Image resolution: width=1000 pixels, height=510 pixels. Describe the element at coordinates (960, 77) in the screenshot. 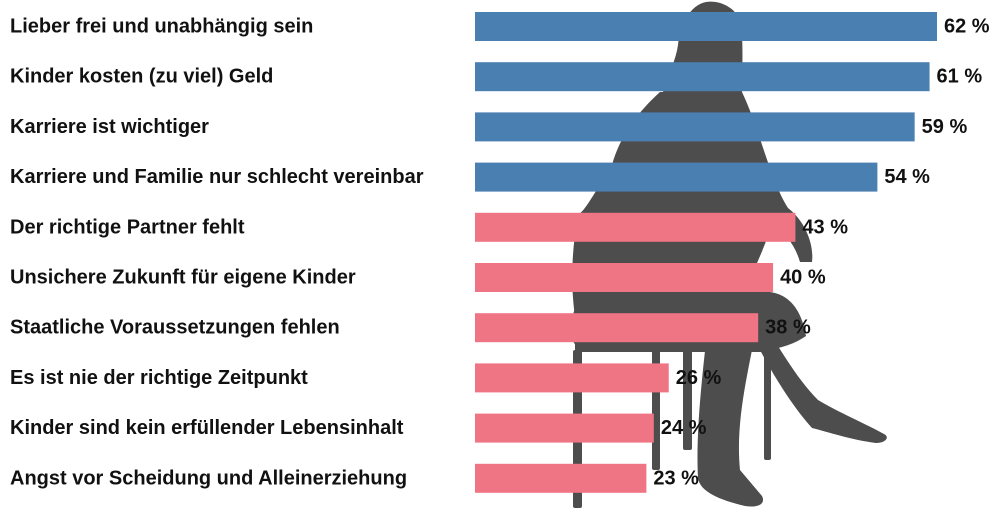

I see `value-label: 61 %` at that location.